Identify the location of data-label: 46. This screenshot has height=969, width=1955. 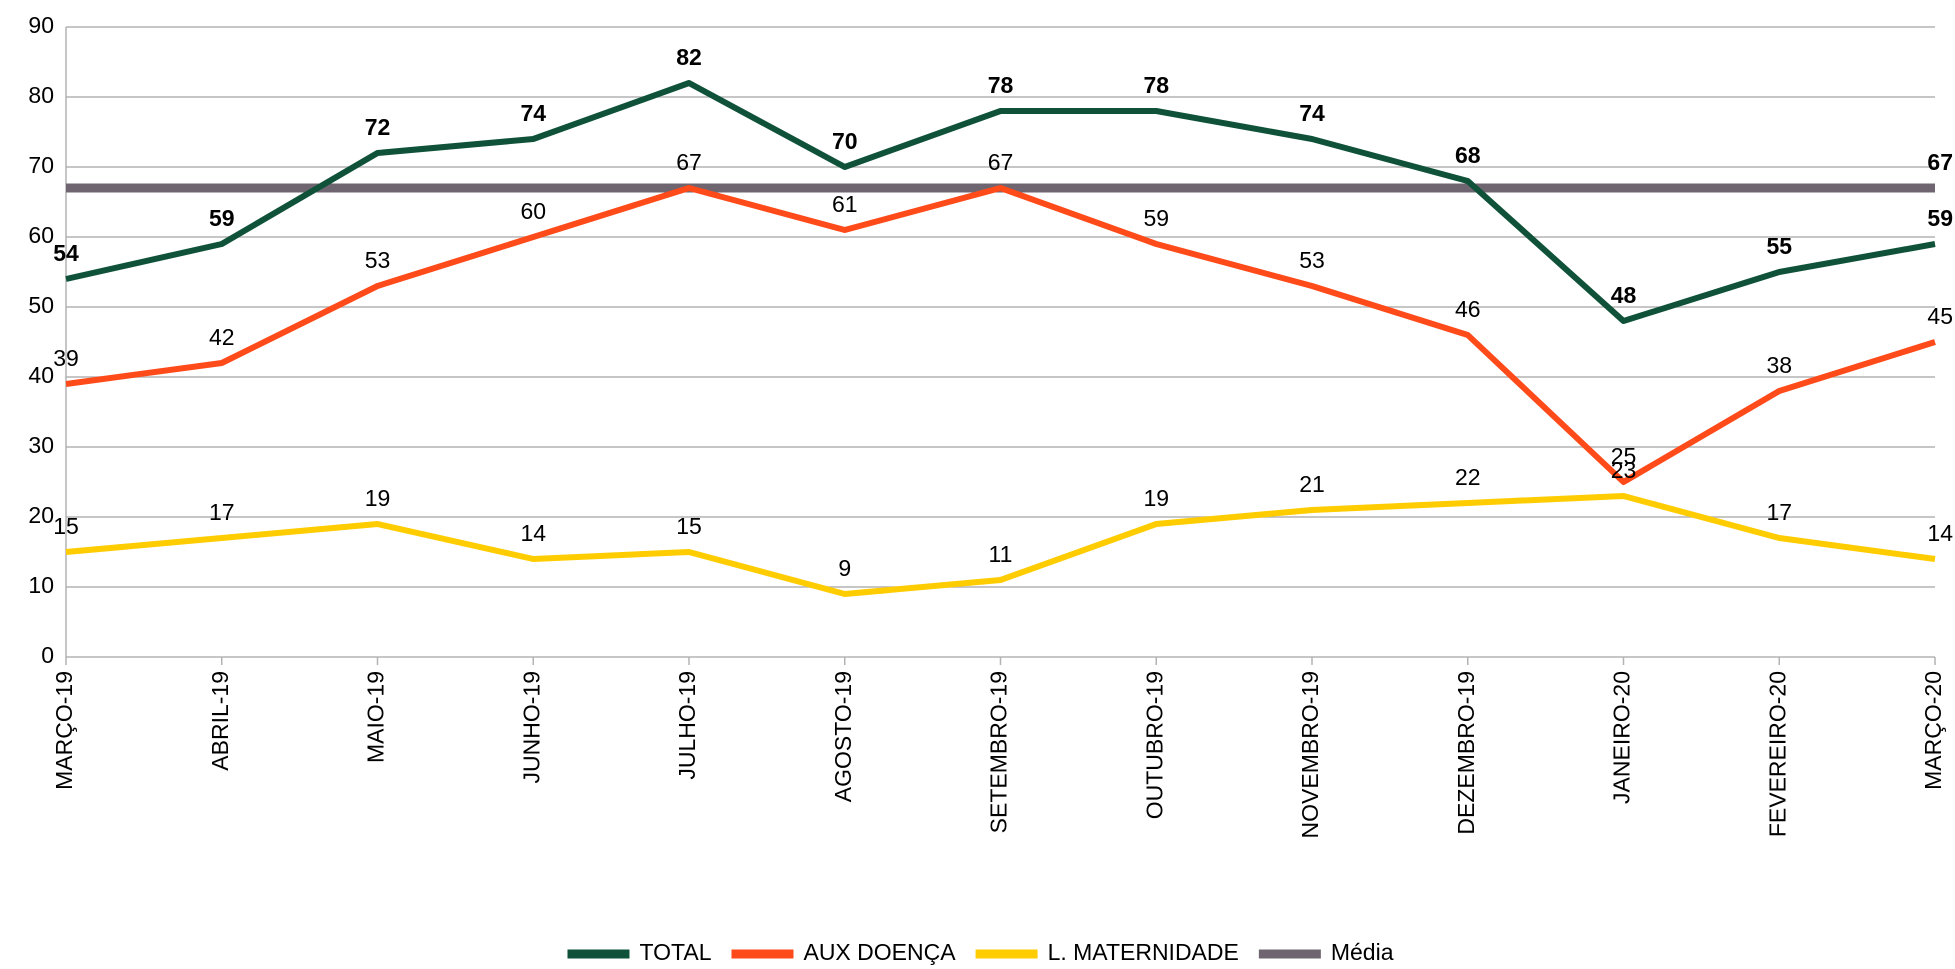
(1468, 309).